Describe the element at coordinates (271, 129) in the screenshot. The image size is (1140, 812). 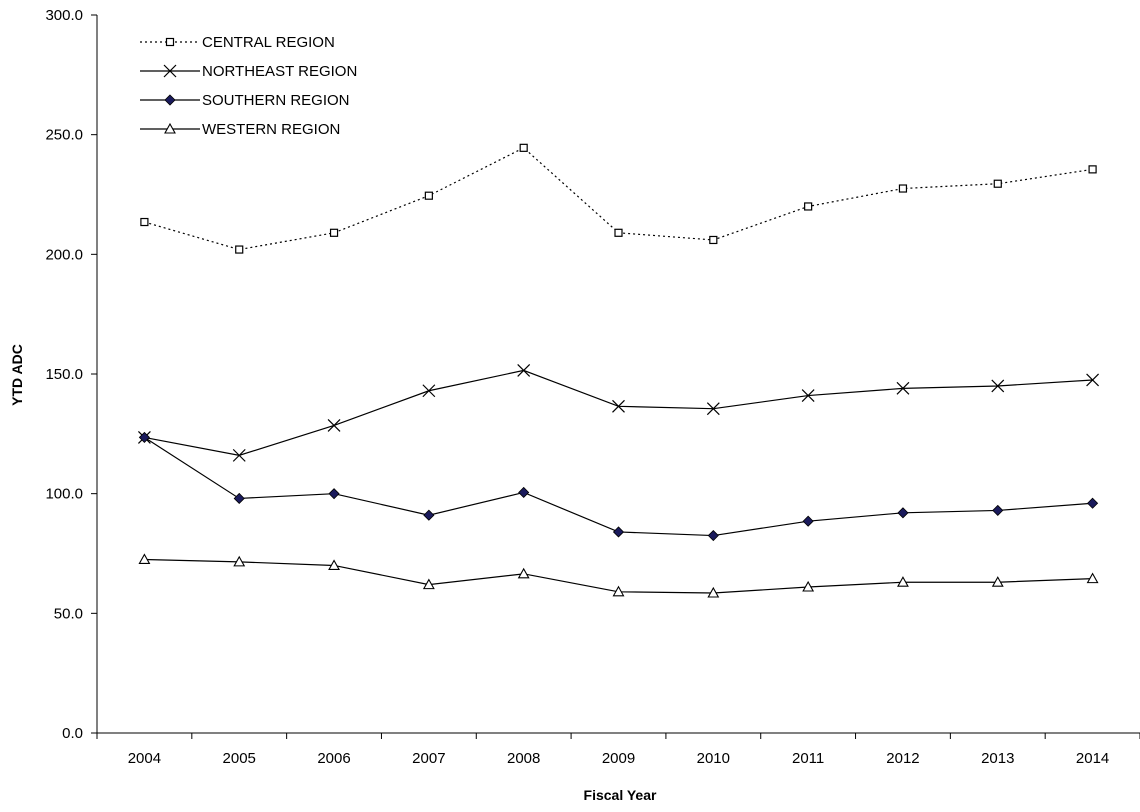
I see `legend-label-western-region: WESTERN REGION` at that location.